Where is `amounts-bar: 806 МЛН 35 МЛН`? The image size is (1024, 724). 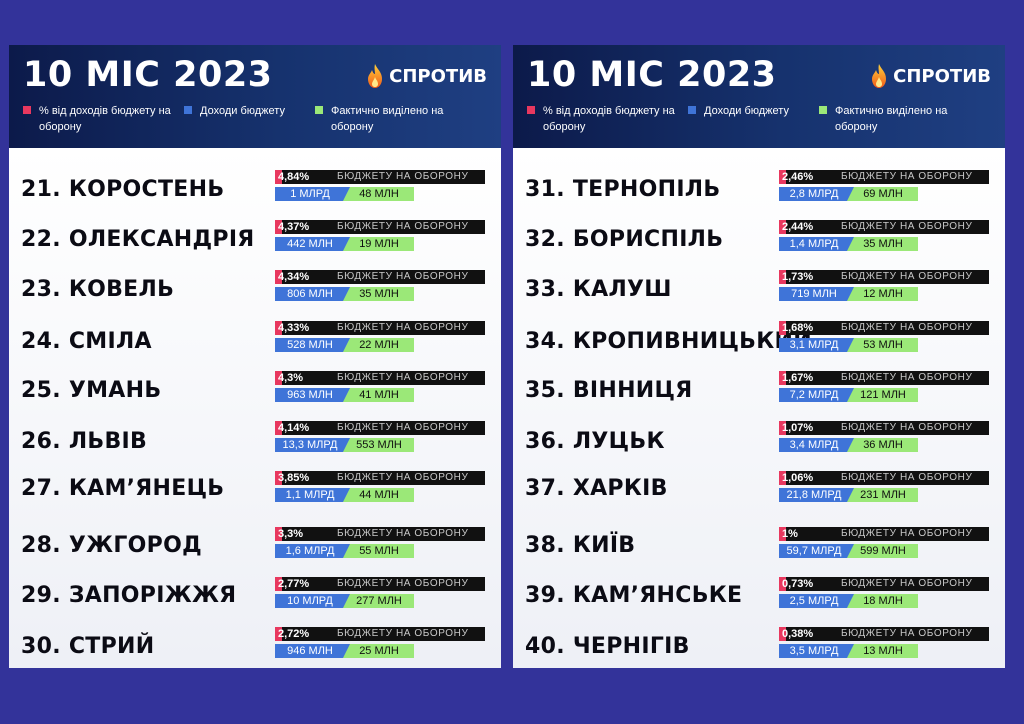 amounts-bar: 806 МЛН 35 МЛН is located at coordinates (344, 294).